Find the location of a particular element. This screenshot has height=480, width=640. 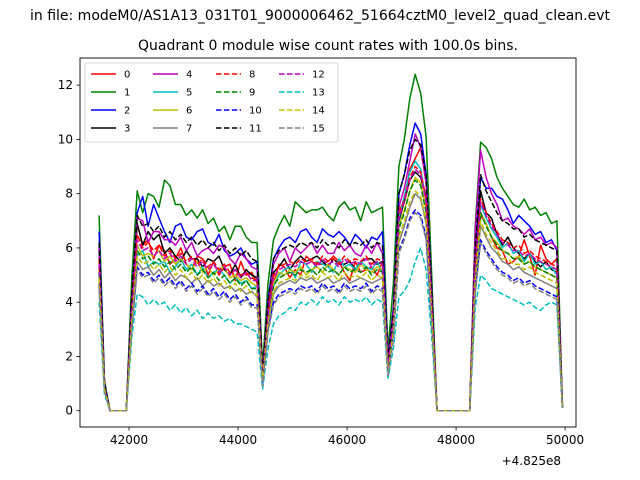

y-tick-label: 12 is located at coordinates (65, 85).